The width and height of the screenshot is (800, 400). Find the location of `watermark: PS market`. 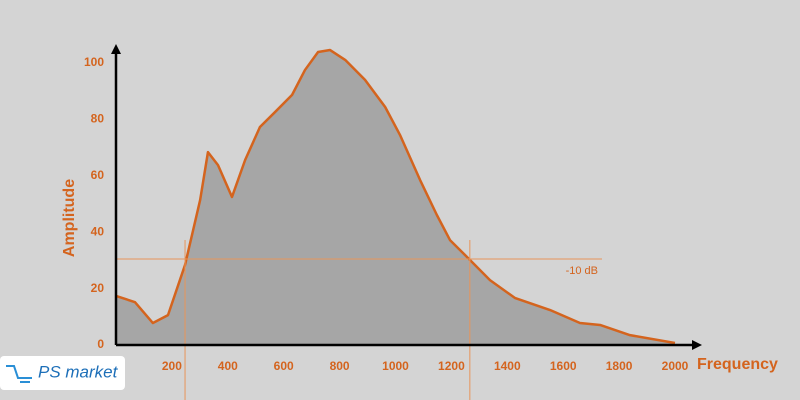

watermark: PS market is located at coordinates (62, 373).